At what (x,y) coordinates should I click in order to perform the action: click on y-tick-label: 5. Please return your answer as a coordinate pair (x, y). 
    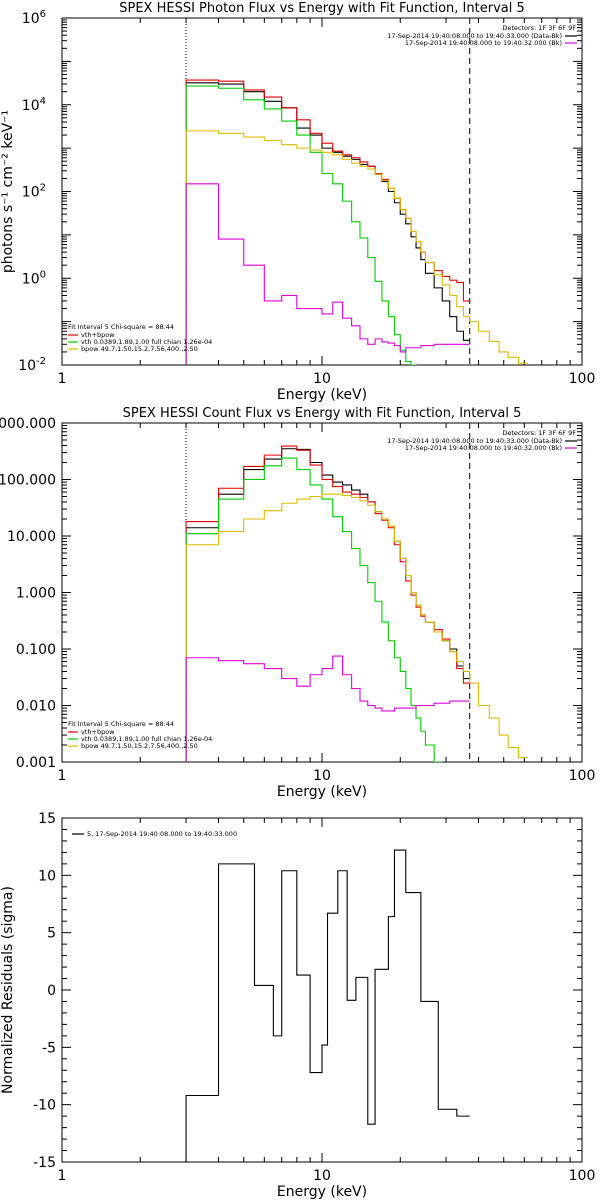
    Looking at the image, I should click on (51, 934).